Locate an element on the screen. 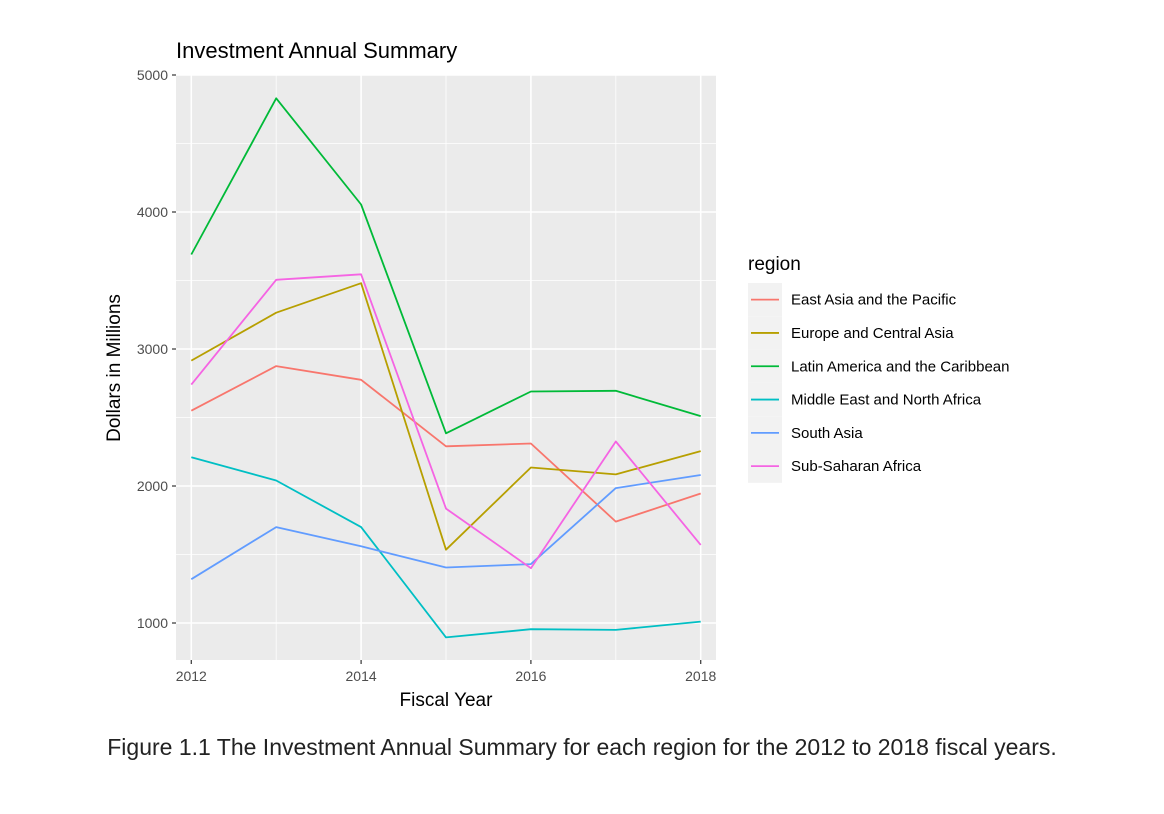  legend-label: Latin America and the Caribbean is located at coordinates (900, 366).